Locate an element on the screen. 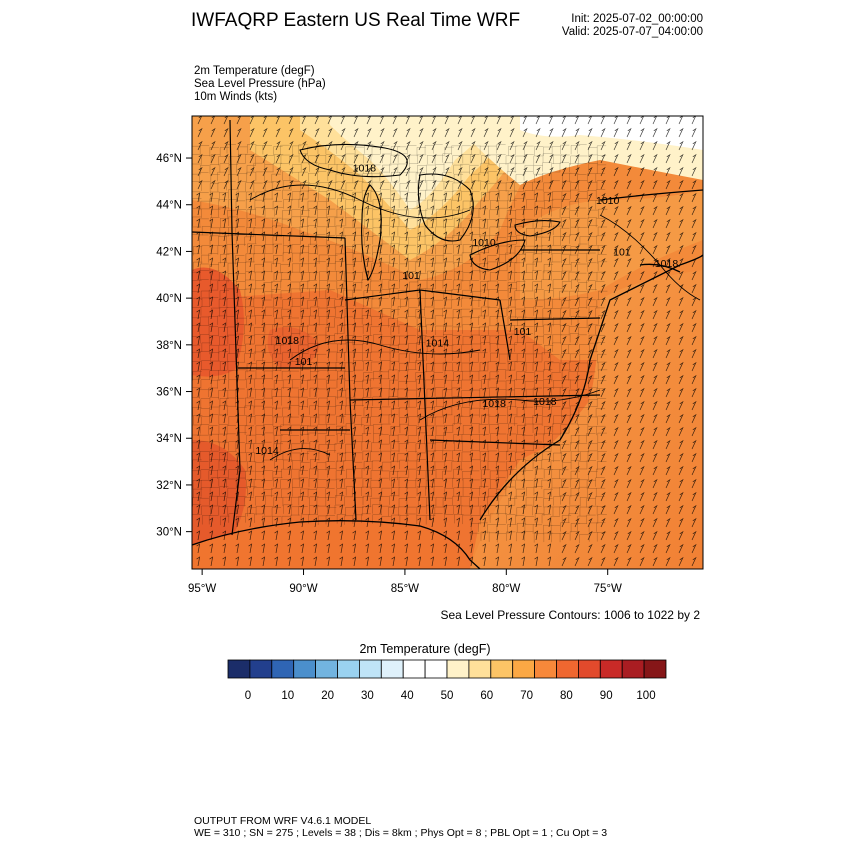 Image resolution: width=850 pixels, height=850 pixels. pressure-label: 1018 is located at coordinates (365, 168).